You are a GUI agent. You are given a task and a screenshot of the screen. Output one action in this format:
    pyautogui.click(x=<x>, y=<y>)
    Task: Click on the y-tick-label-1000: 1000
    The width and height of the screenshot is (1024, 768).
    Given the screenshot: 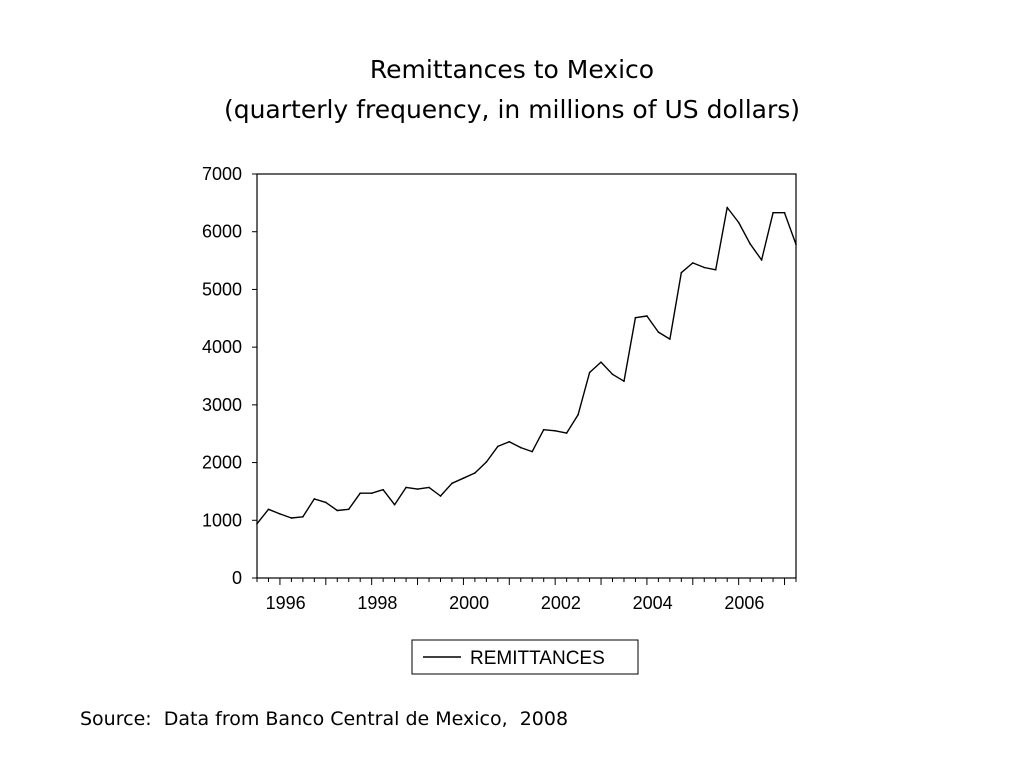 What is the action you would take?
    pyautogui.click(x=222, y=520)
    